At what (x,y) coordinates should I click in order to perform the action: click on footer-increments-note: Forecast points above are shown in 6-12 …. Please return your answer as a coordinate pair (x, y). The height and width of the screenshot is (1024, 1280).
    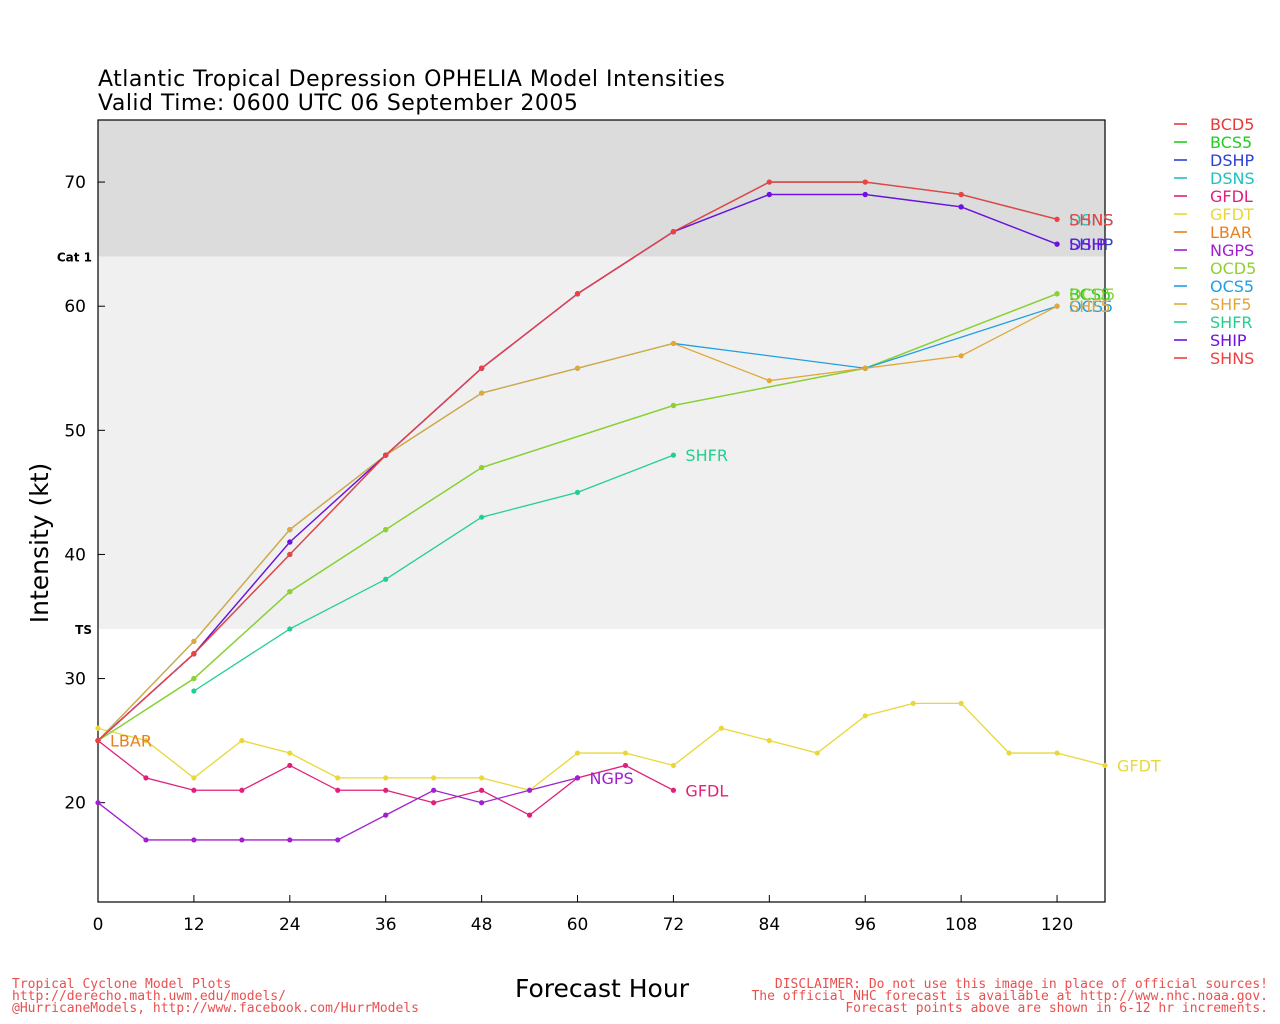
    Looking at the image, I should click on (1056, 1008).